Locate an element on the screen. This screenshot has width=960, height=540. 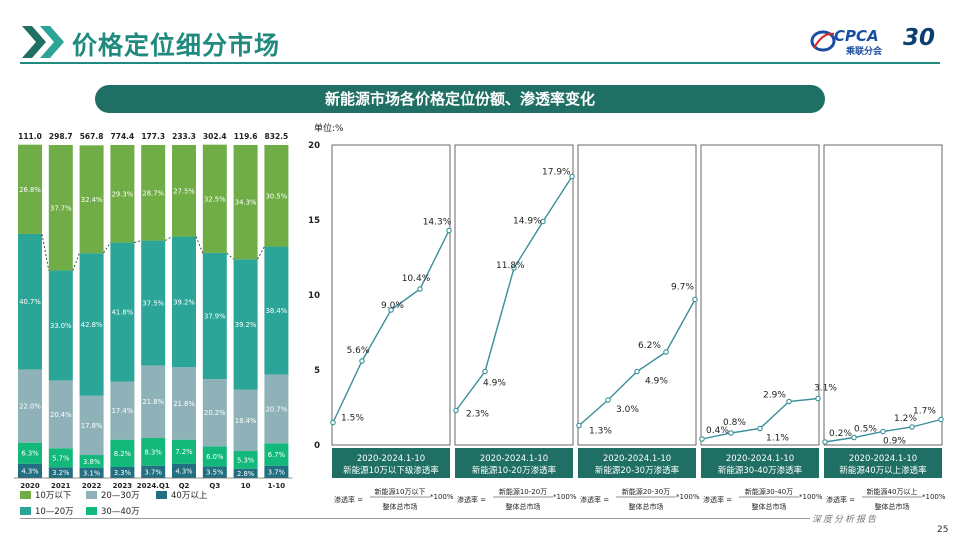
data-label: 5.6% is located at coordinates (358, 351).